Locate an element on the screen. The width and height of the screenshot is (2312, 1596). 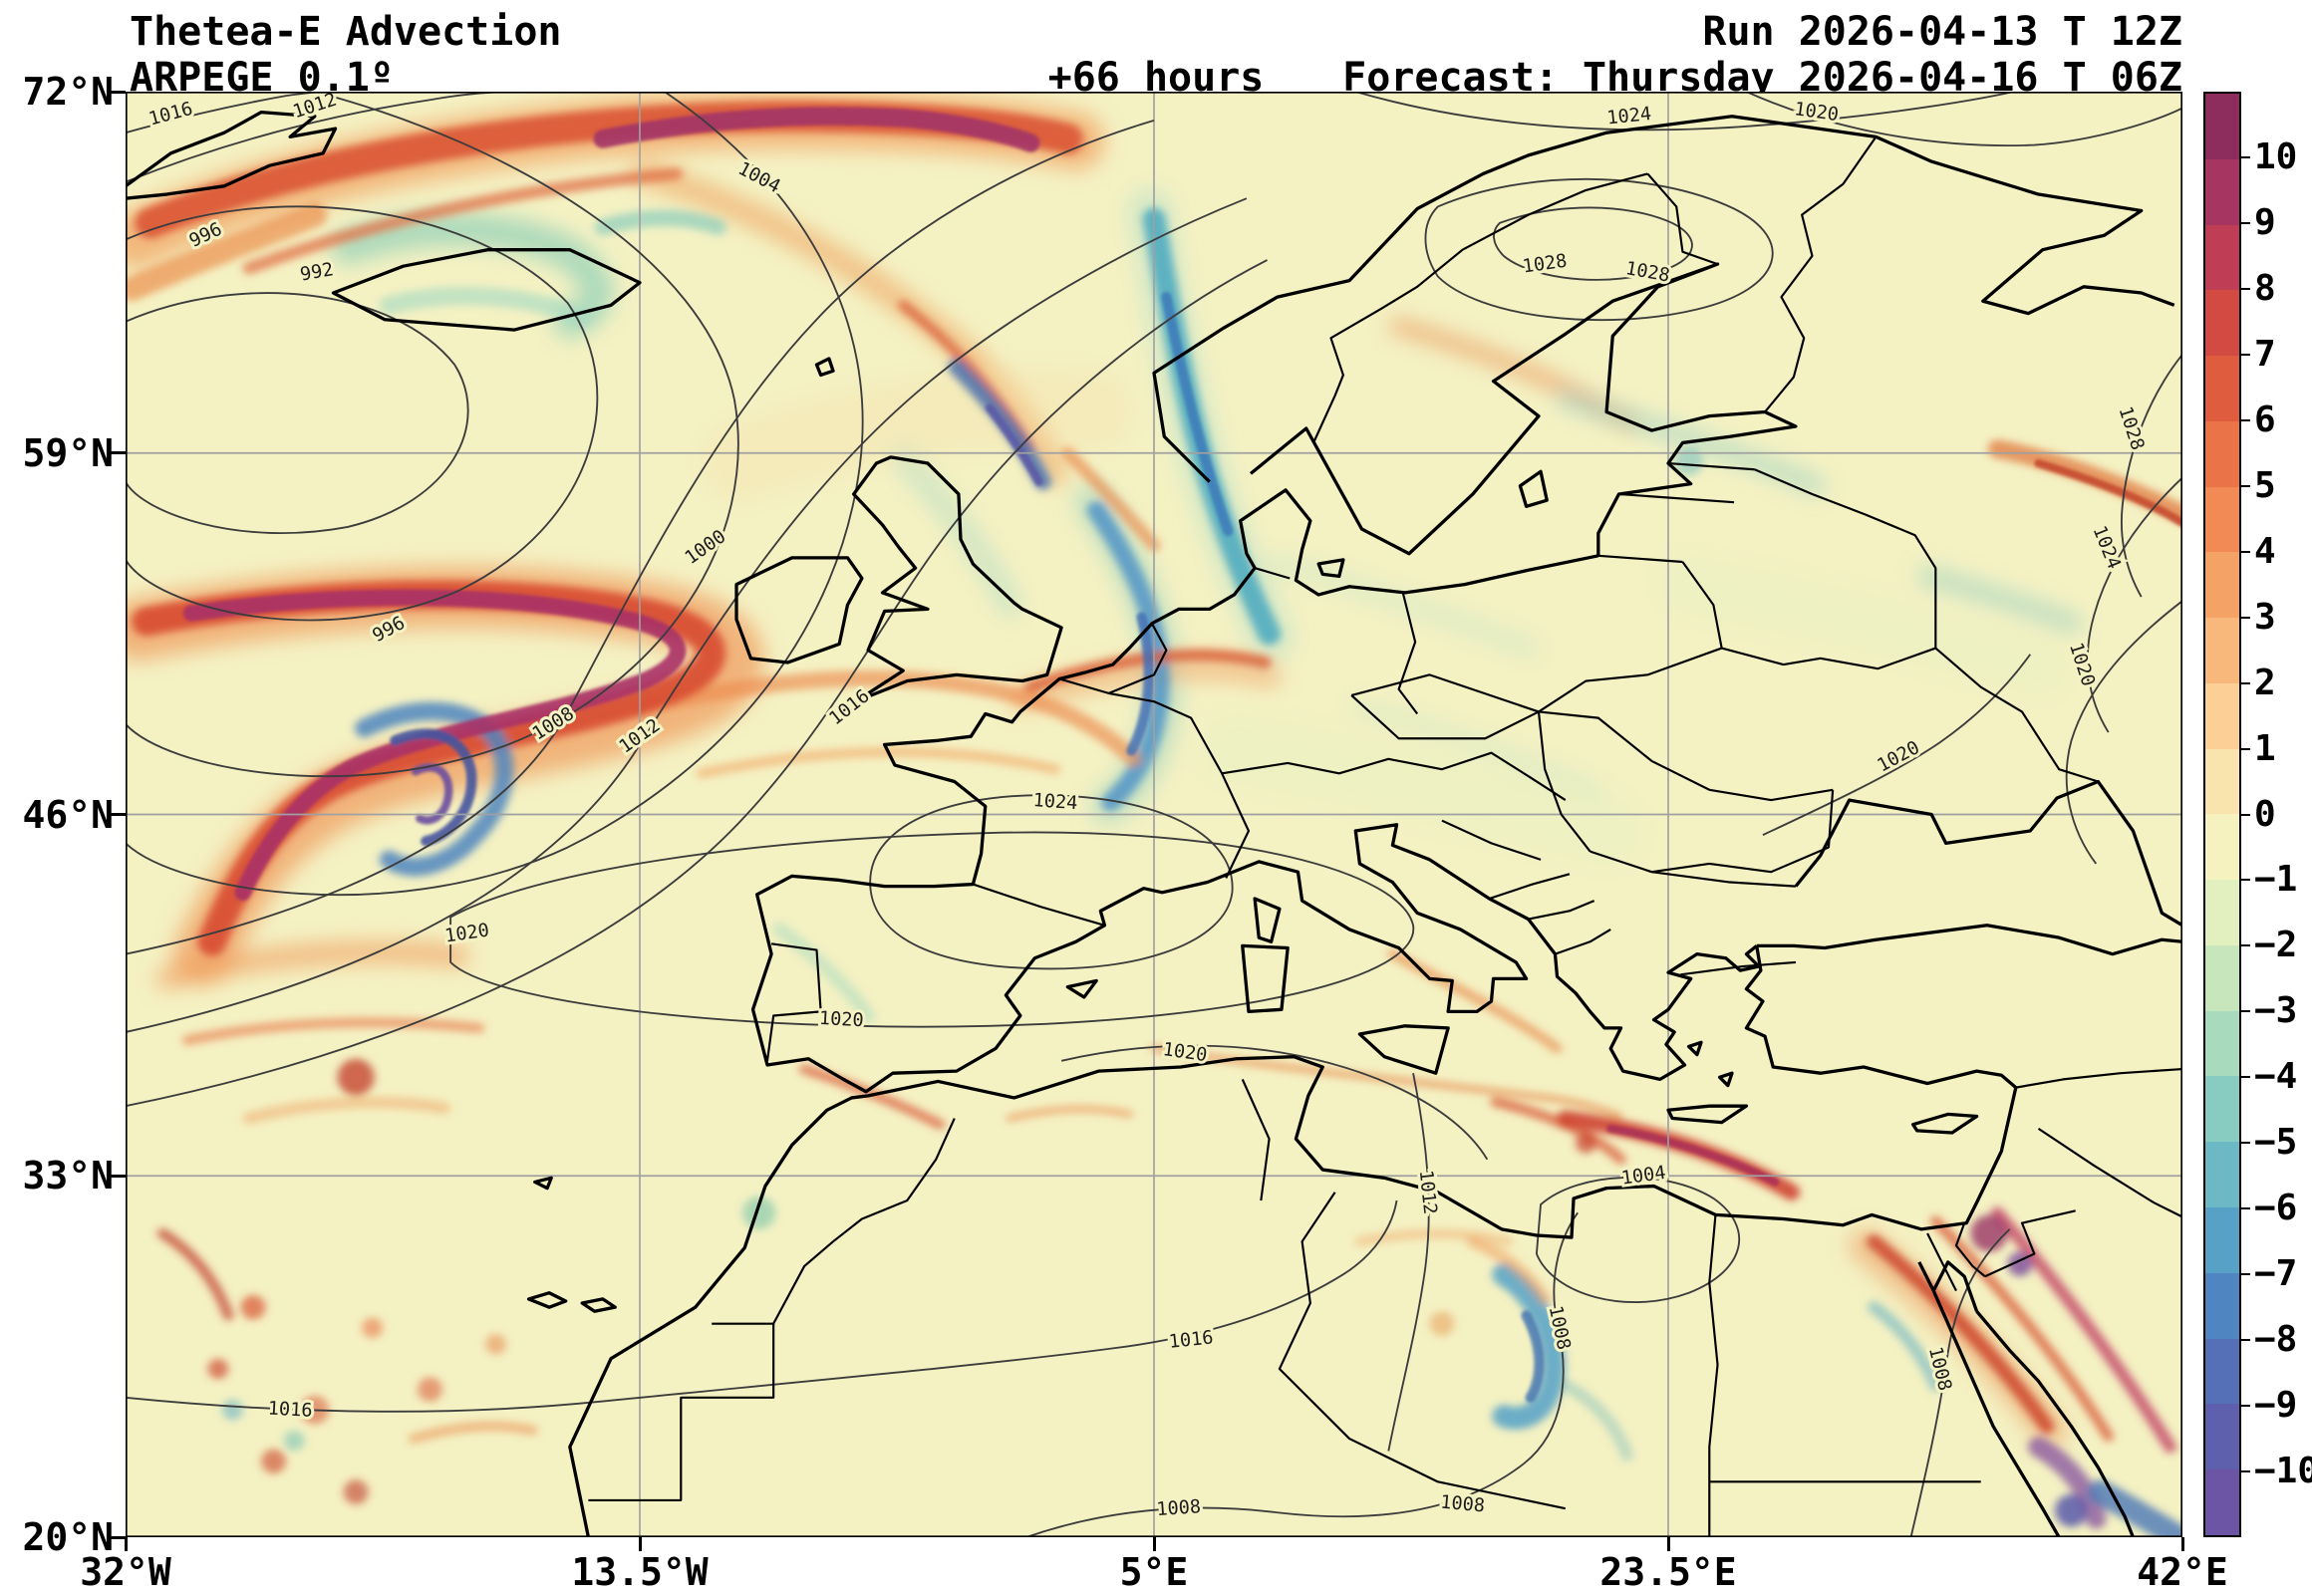
colorbar-tick-label: −9 is located at coordinates (2276, 1406).